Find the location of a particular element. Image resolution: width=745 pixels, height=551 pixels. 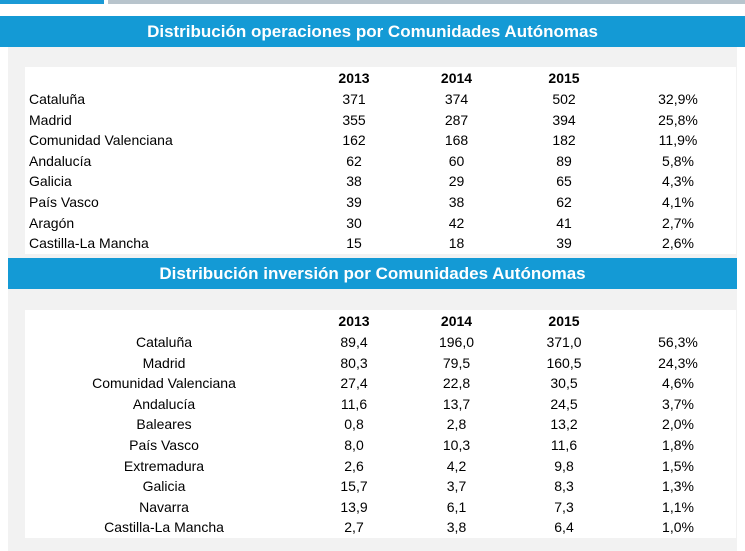

value-cell: 65 is located at coordinates (564, 181).